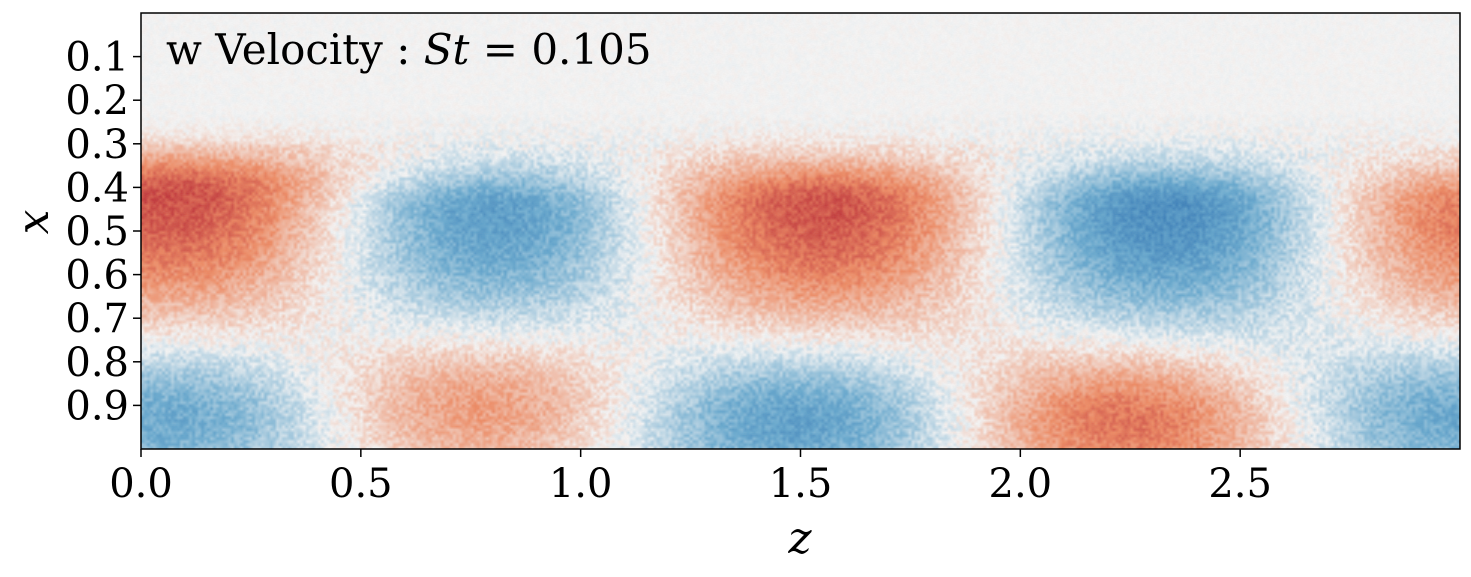 Image resolution: width=1471 pixels, height=577 pixels. What do you see at coordinates (295, 49) in the screenshot?
I see `title-prefix: w Velocity :` at bounding box center [295, 49].